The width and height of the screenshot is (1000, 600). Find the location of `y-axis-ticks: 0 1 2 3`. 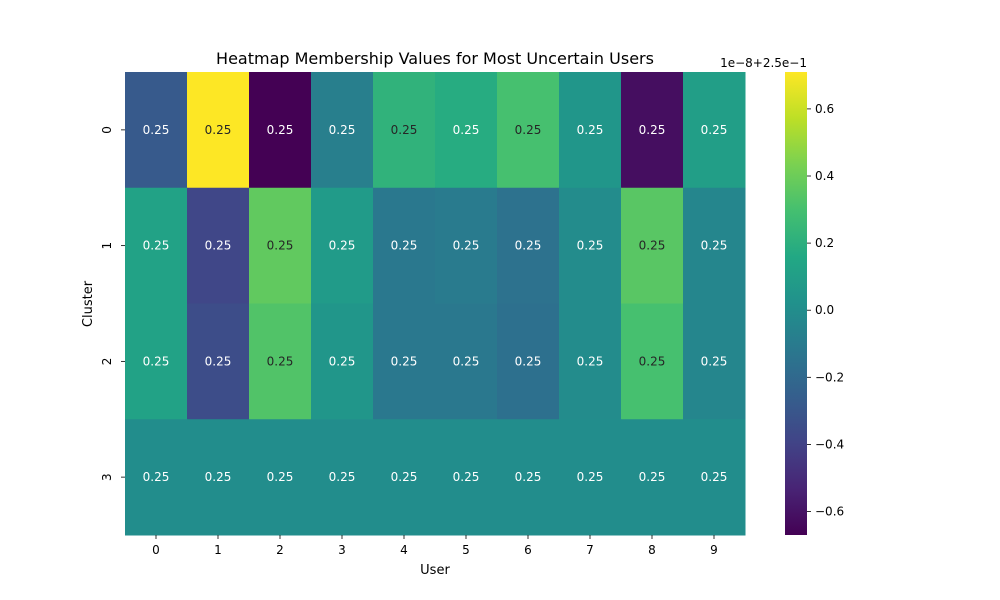

y-axis-ticks: 0 1 2 3 is located at coordinates (112, 303).